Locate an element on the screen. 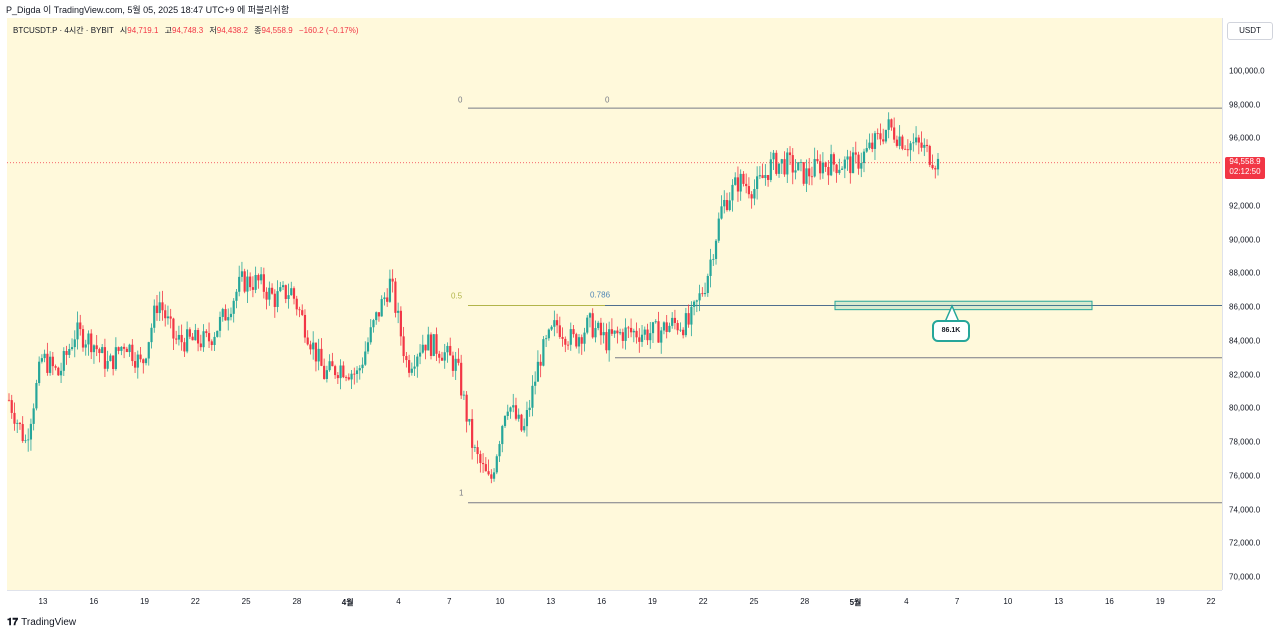 The image size is (1280, 634). tradingview-logo: 𝟏𝟕 TradingView is located at coordinates (41, 622).